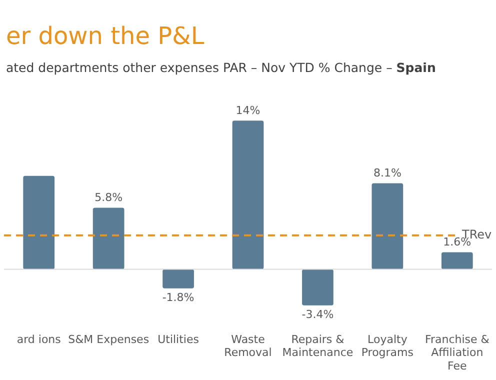 The image size is (496, 380). What do you see at coordinates (248, 346) in the screenshot?
I see `x-tick-label: Waste Removal` at bounding box center [248, 346].